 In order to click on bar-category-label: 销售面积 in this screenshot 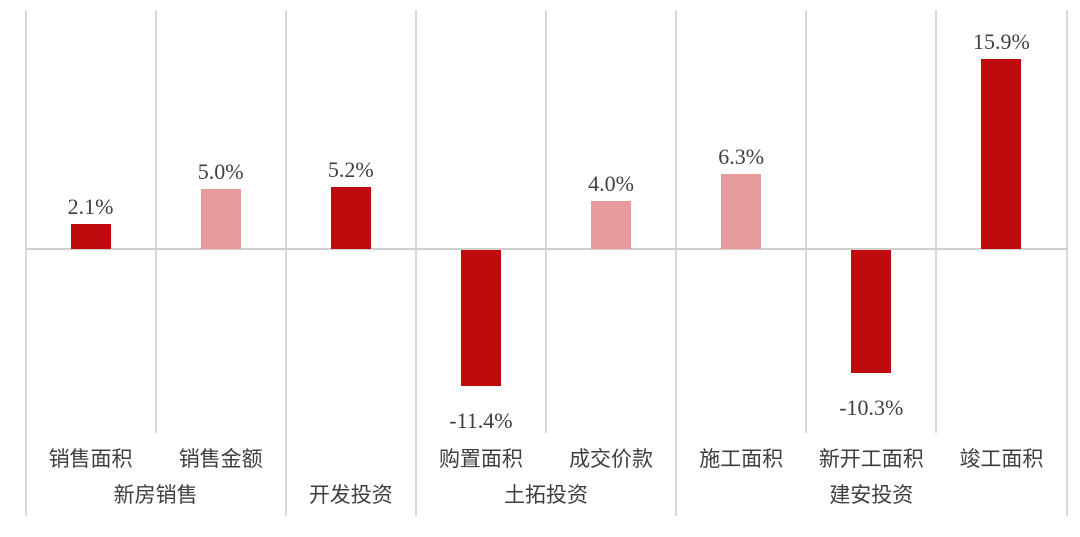, I will do `click(90, 459)`.